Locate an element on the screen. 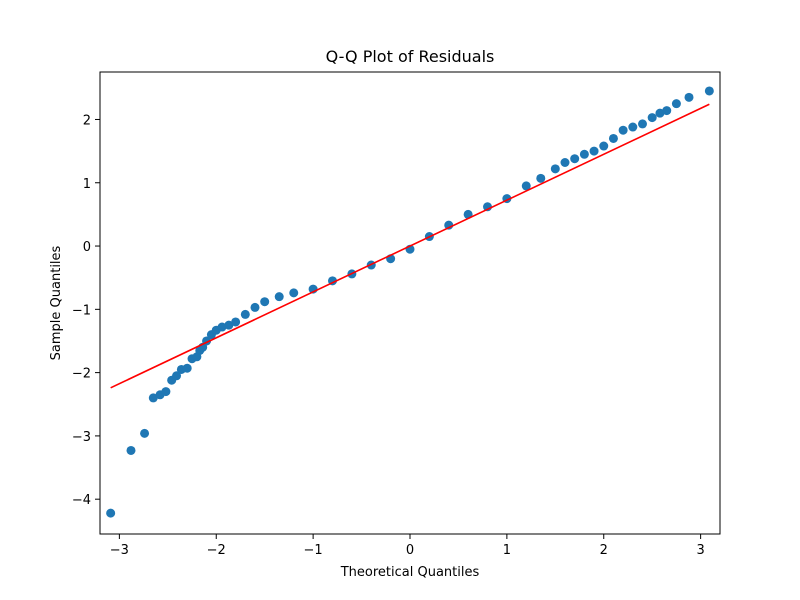  x-tick-label: 3 is located at coordinates (700, 550).